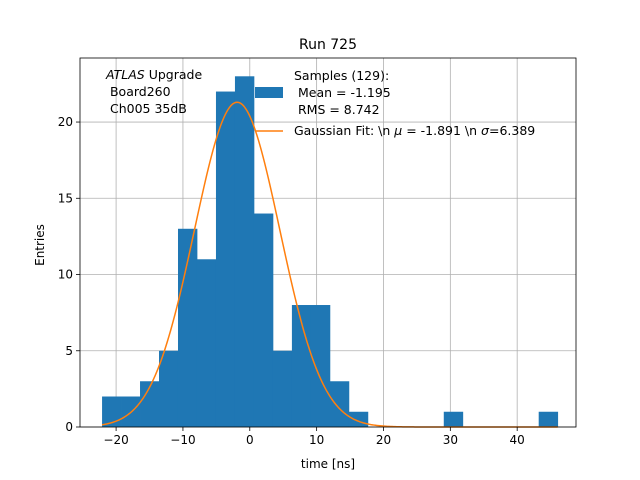 Image resolution: width=640 pixels, height=480 pixels. Describe the element at coordinates (65, 198) in the screenshot. I see `y-tick-label: 15` at that location.